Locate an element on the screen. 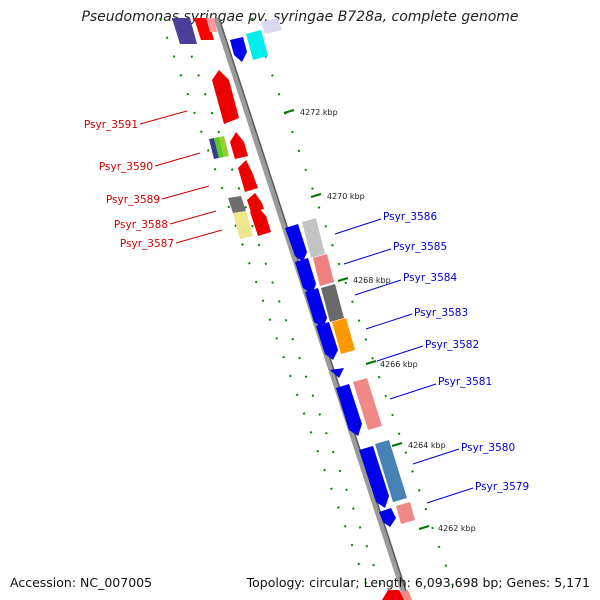 The width and height of the screenshot is (600, 600). gene-label-right: Psyr_3584 is located at coordinates (430, 278).